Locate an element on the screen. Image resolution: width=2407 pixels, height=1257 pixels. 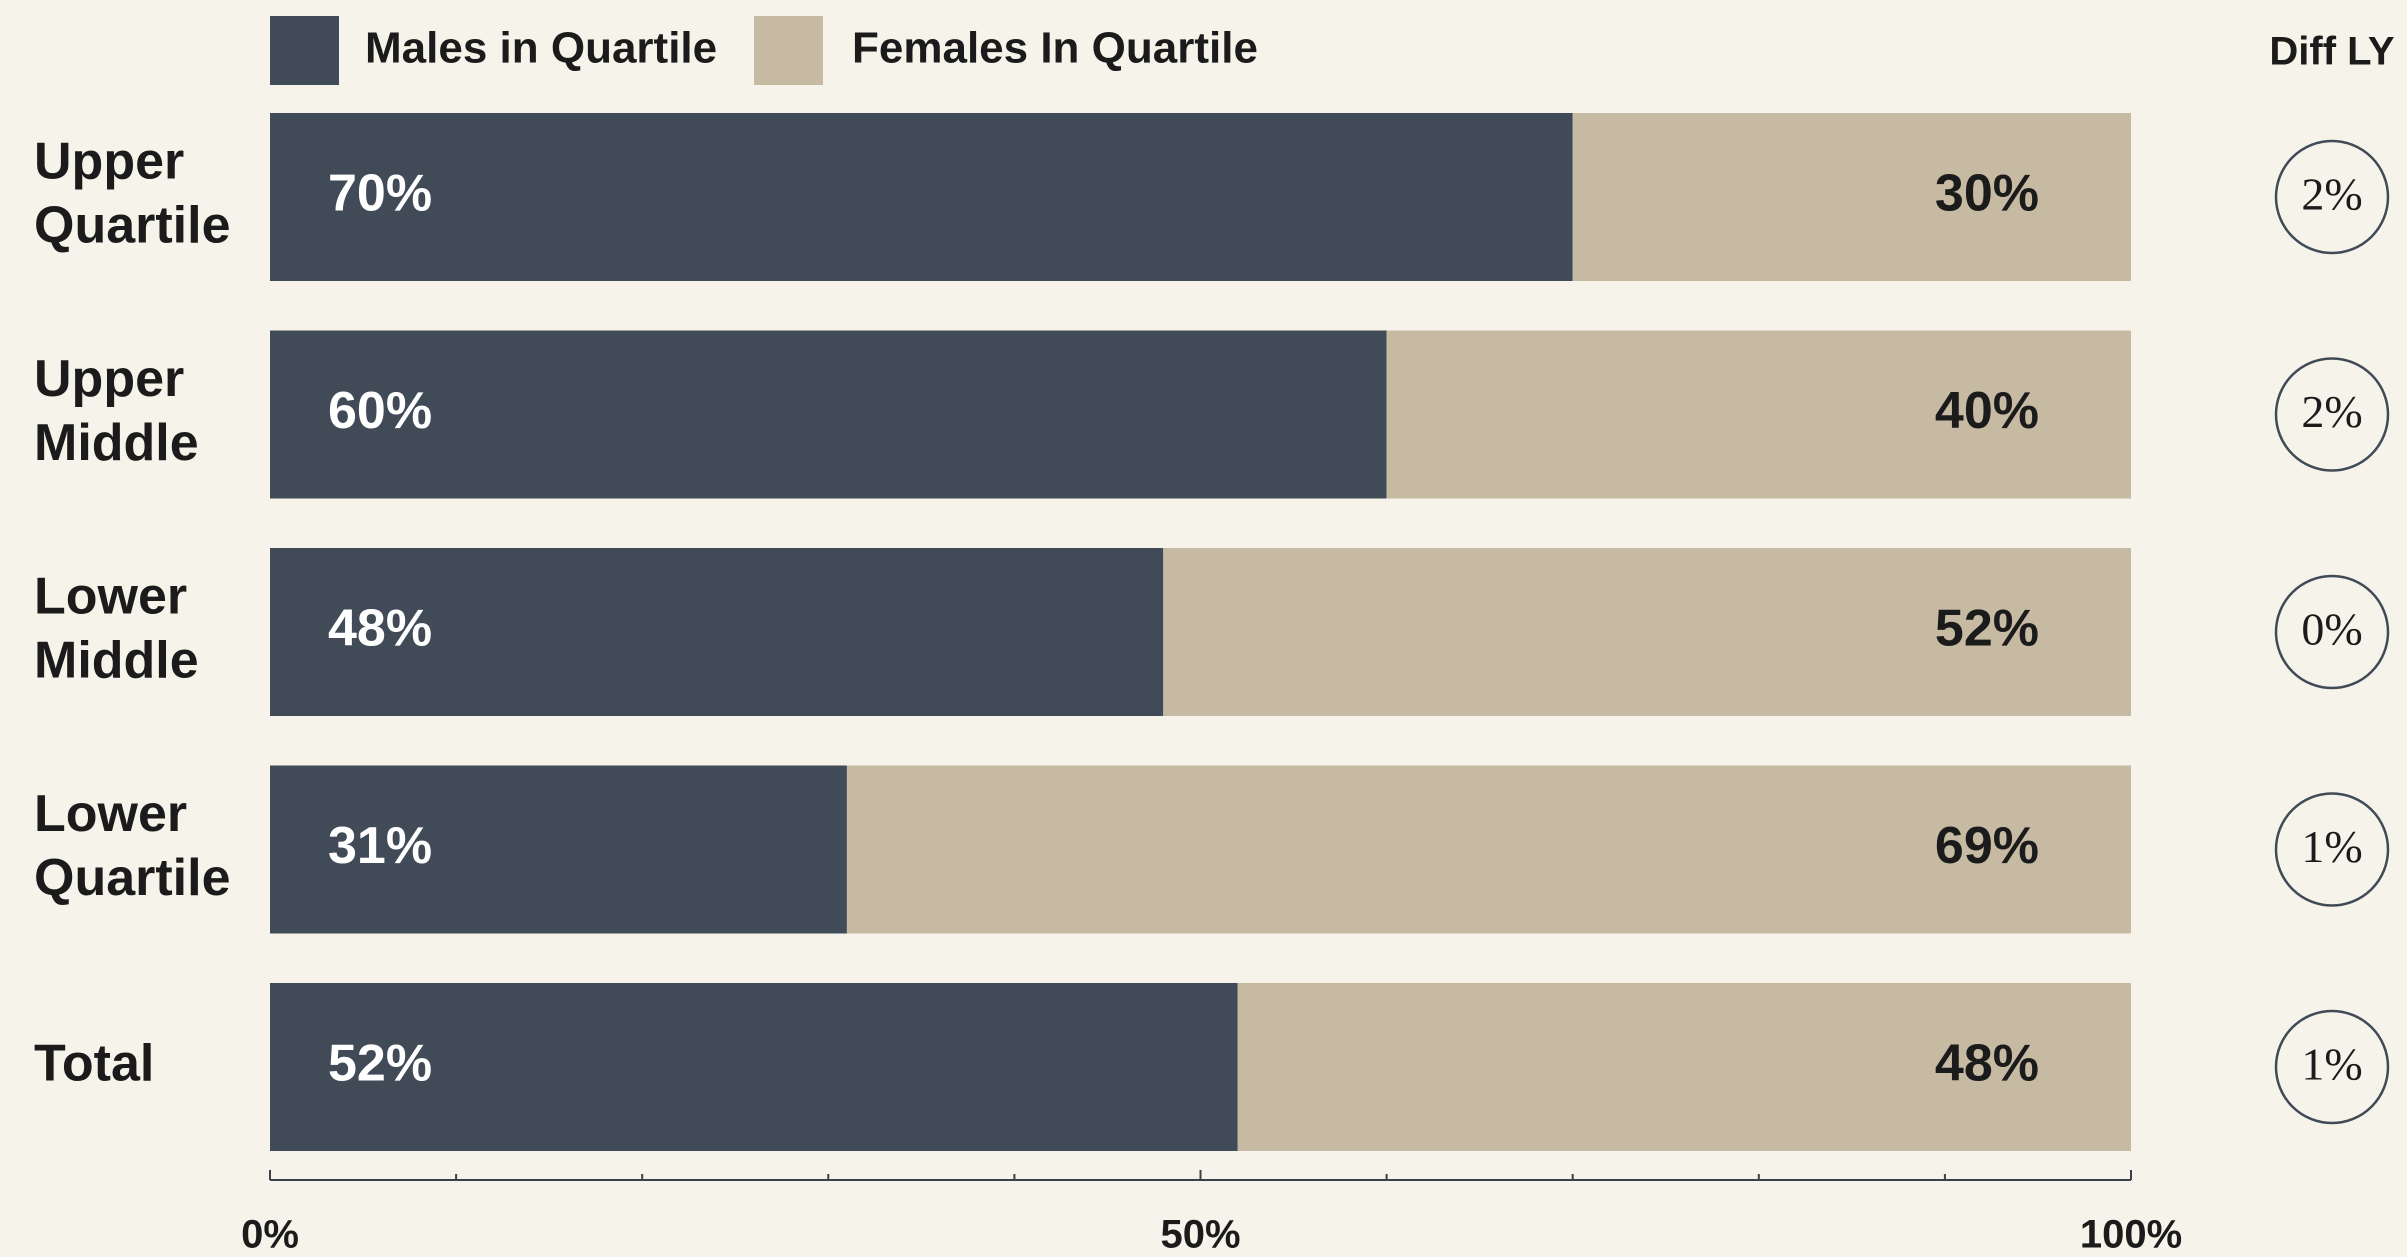
data-label-males-lower-quartile: 31% is located at coordinates (380, 846).